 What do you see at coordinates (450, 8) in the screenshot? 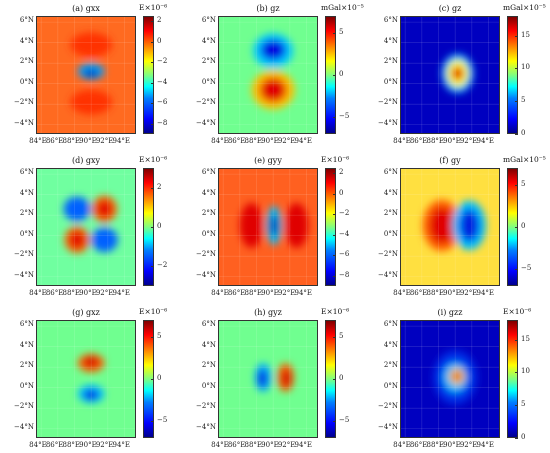
I see `panel-title: (c) gz` at bounding box center [450, 8].